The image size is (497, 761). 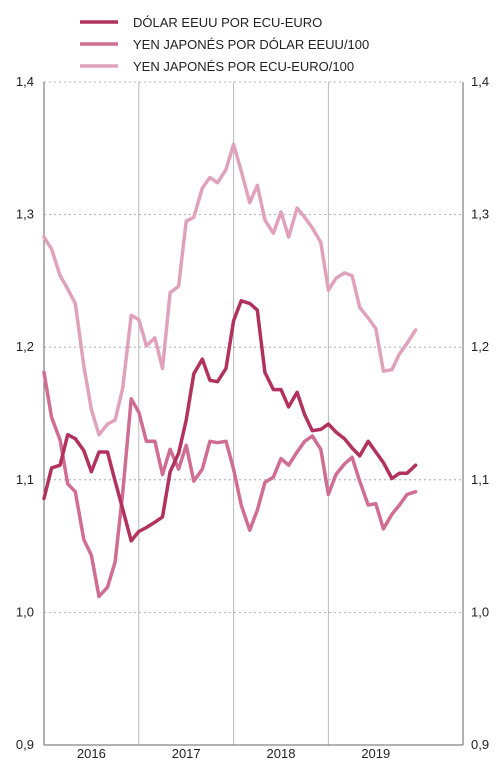 I want to click on ytick-right-1: 1,0, so click(x=480, y=611).